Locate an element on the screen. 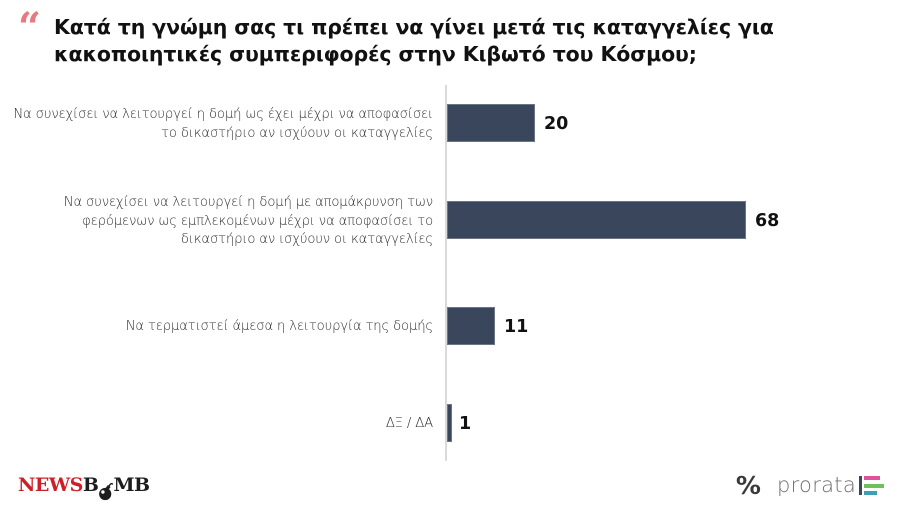 This screenshot has height=506, width=900. newsbomb-logo-bomb-text-post: MB is located at coordinates (131, 485).